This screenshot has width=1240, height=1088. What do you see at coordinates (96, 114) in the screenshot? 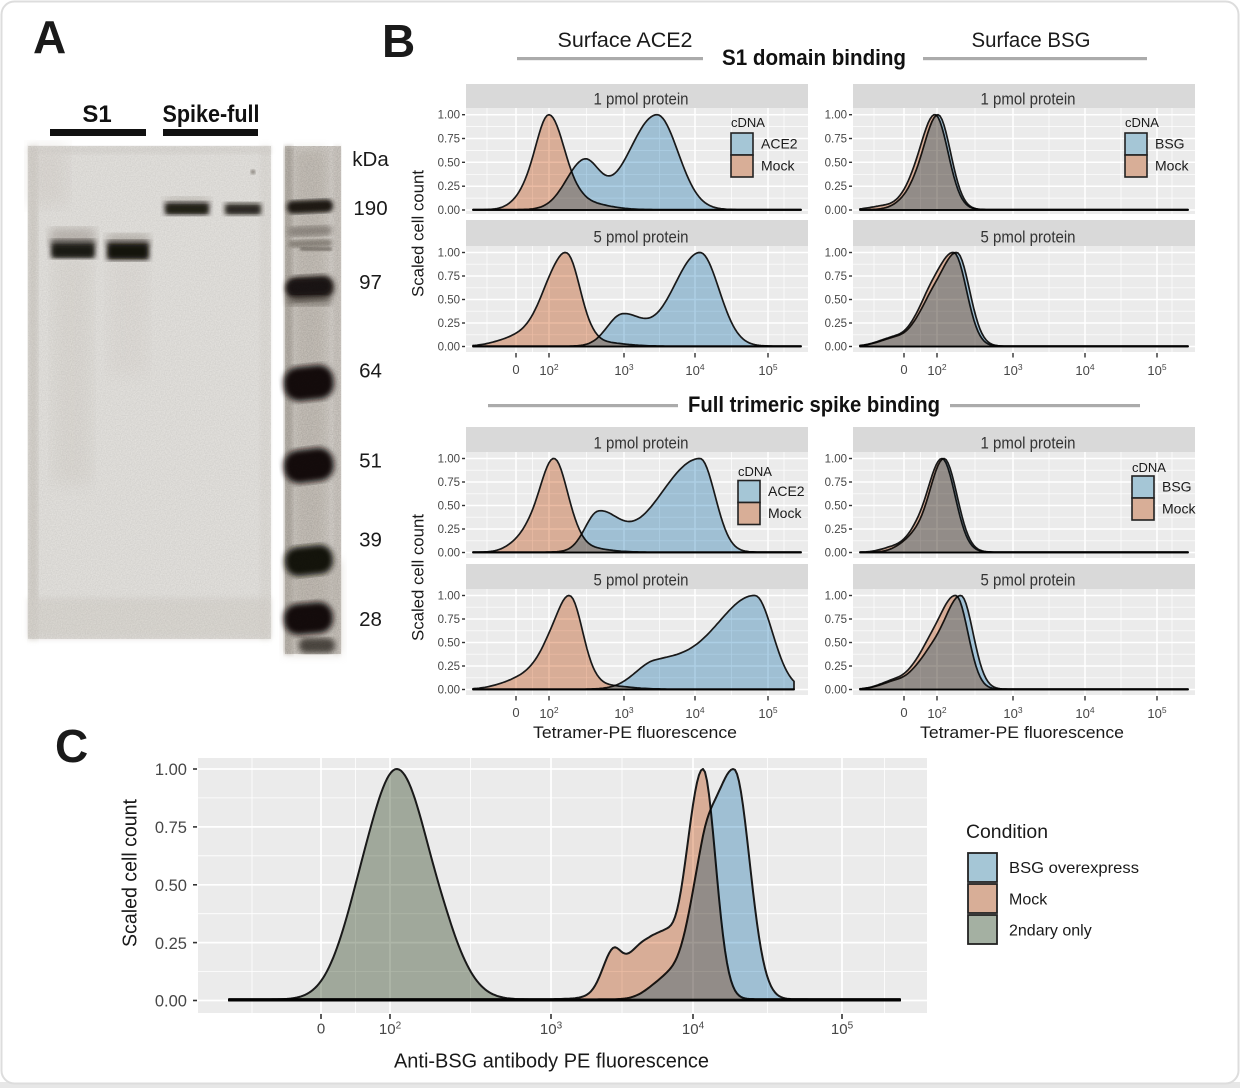
I see `svg-text: S1` at bounding box center [96, 114].